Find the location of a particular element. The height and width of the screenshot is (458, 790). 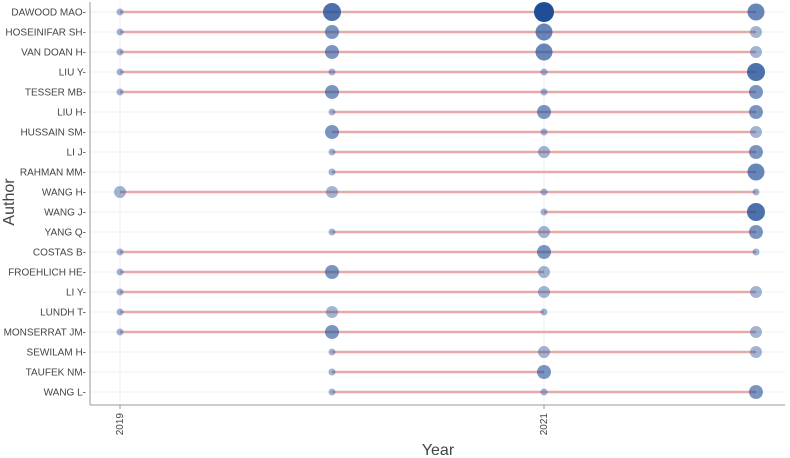

author-label: RAHMAN MM- is located at coordinates (53, 173).